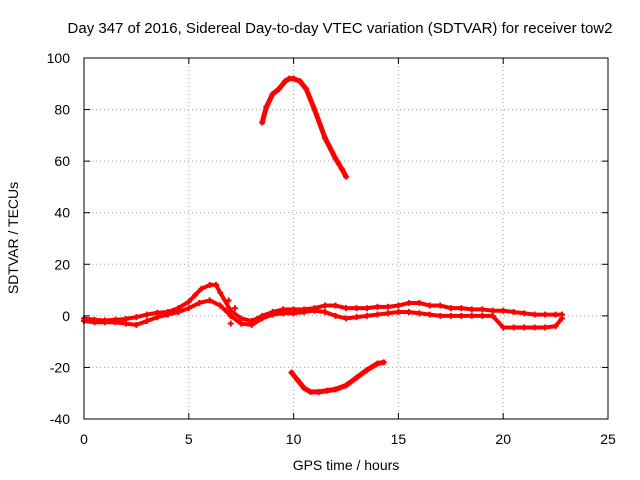 Image resolution: width=640 pixels, height=480 pixels. Describe the element at coordinates (346, 465) in the screenshot. I see `x-axis-label: GPS time / hours` at that location.